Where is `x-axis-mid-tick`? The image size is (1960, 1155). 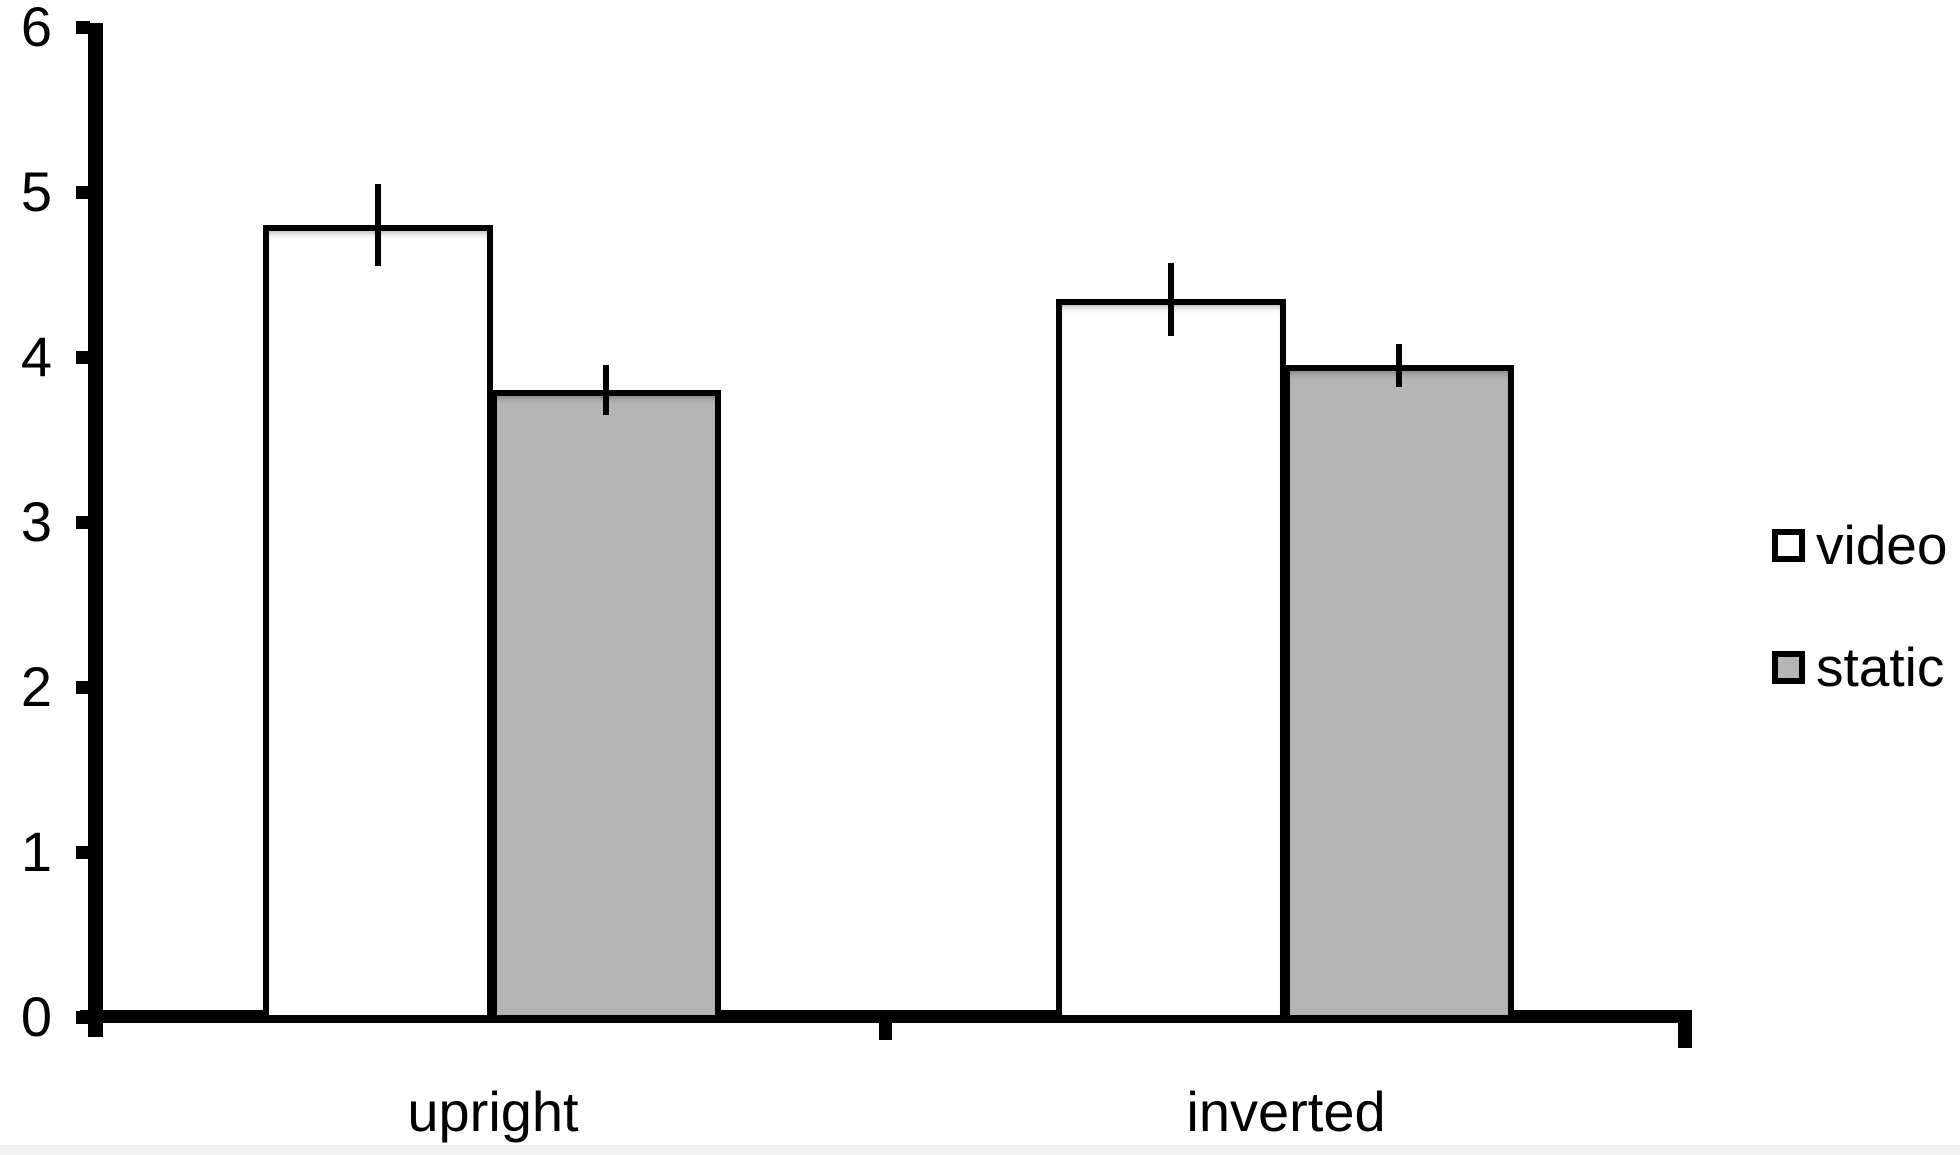
x-axis-mid-tick is located at coordinates (885, 1031).